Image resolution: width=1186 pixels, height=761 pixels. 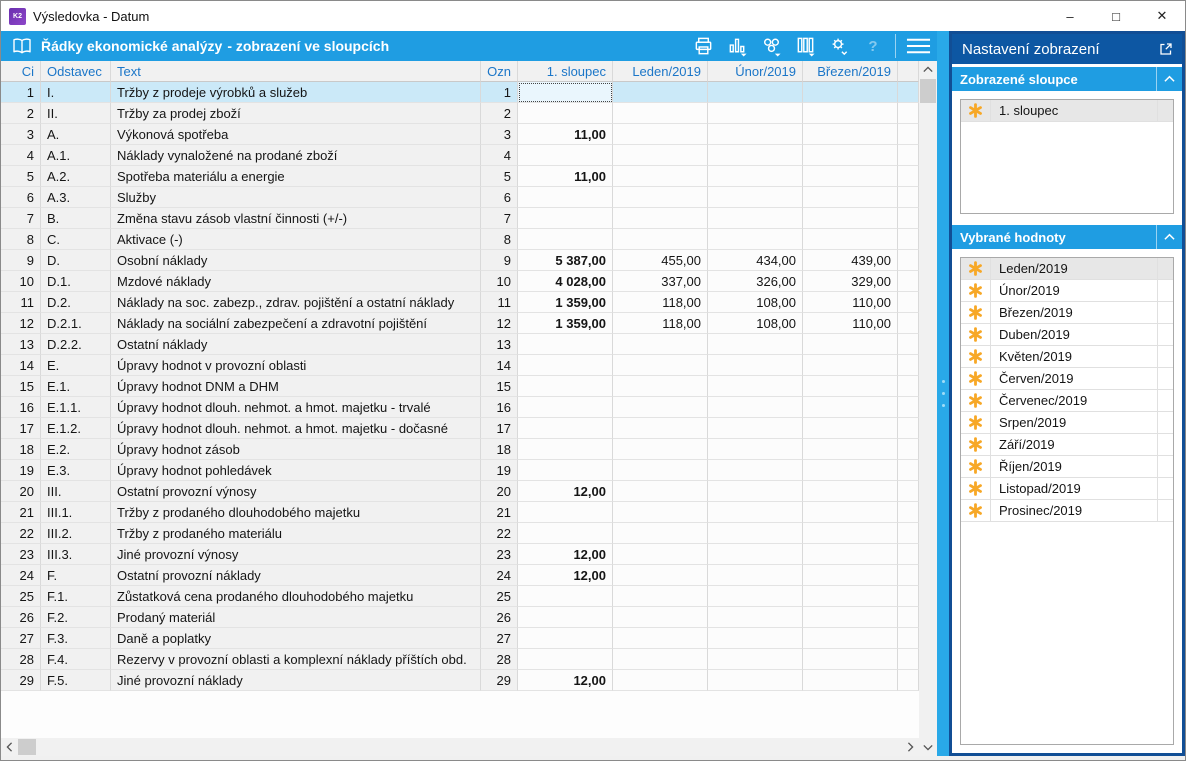 I want to click on table-row: 14 E. Úpravy hodnot v provozní oblasti 14, so click(x=460, y=365).